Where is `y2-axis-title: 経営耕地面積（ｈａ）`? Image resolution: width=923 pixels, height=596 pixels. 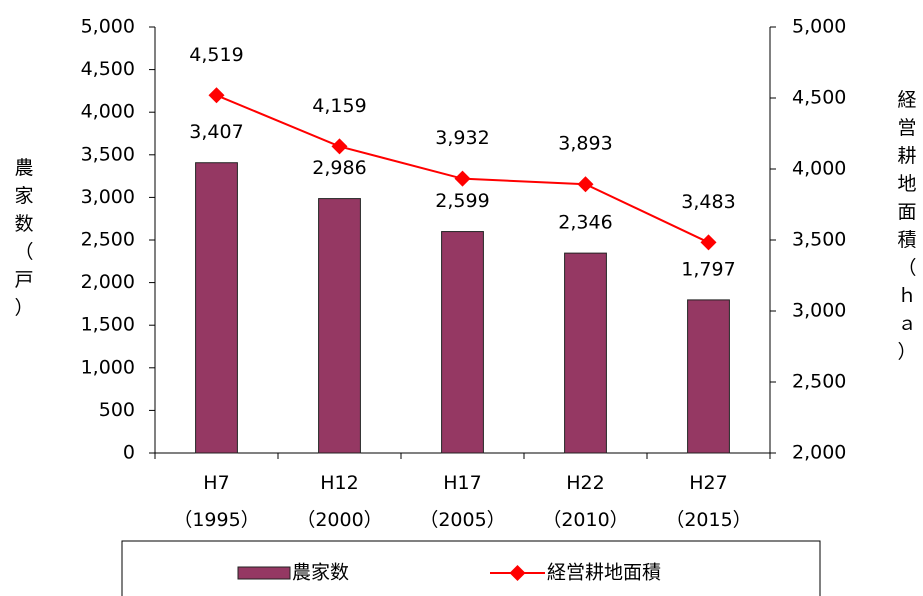
y2-axis-title: 経営耕地面積（ｈａ） is located at coordinates (906, 226).